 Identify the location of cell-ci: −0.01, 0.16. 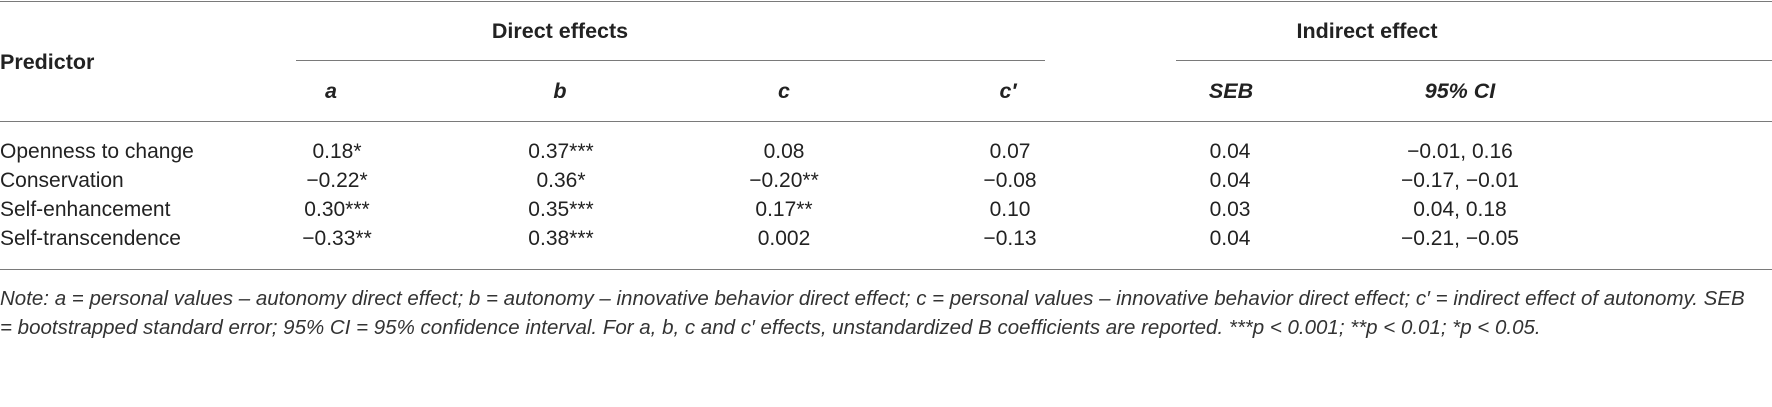
(1460, 151).